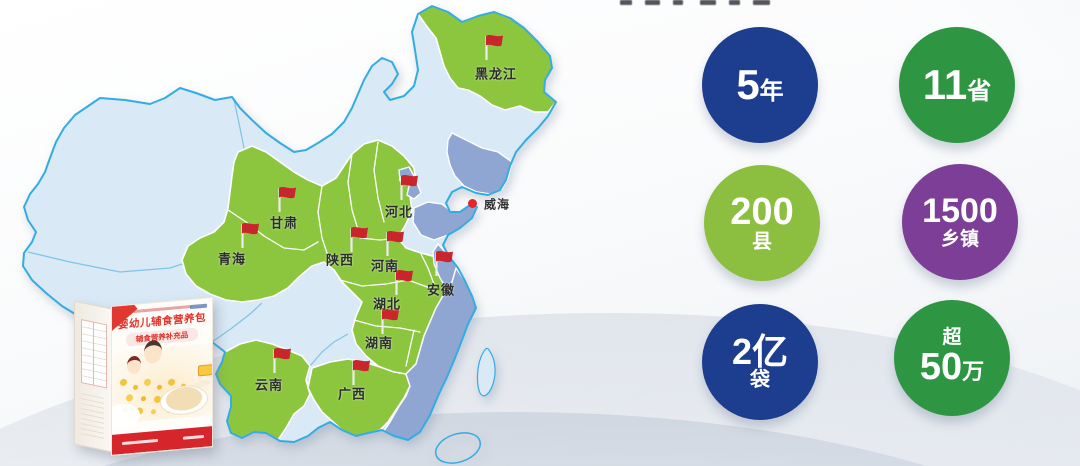  What do you see at coordinates (973, 372) in the screenshot?
I see `stat-unit: 万` at bounding box center [973, 372].